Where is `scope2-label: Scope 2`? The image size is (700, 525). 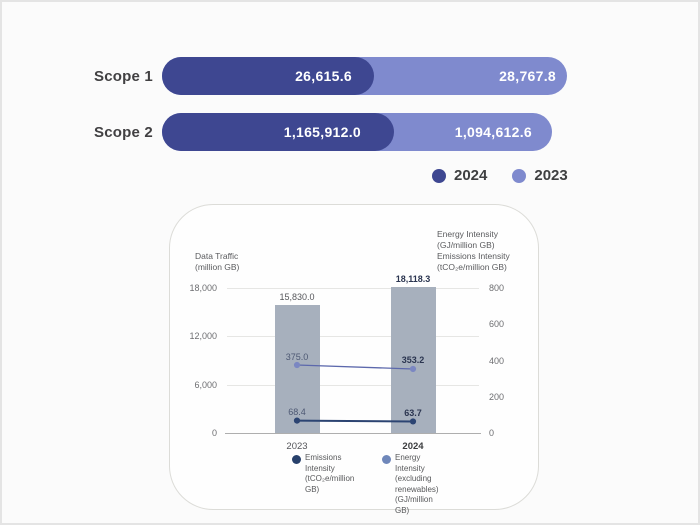
scope2-label: Scope 2 is located at coordinates (123, 132).